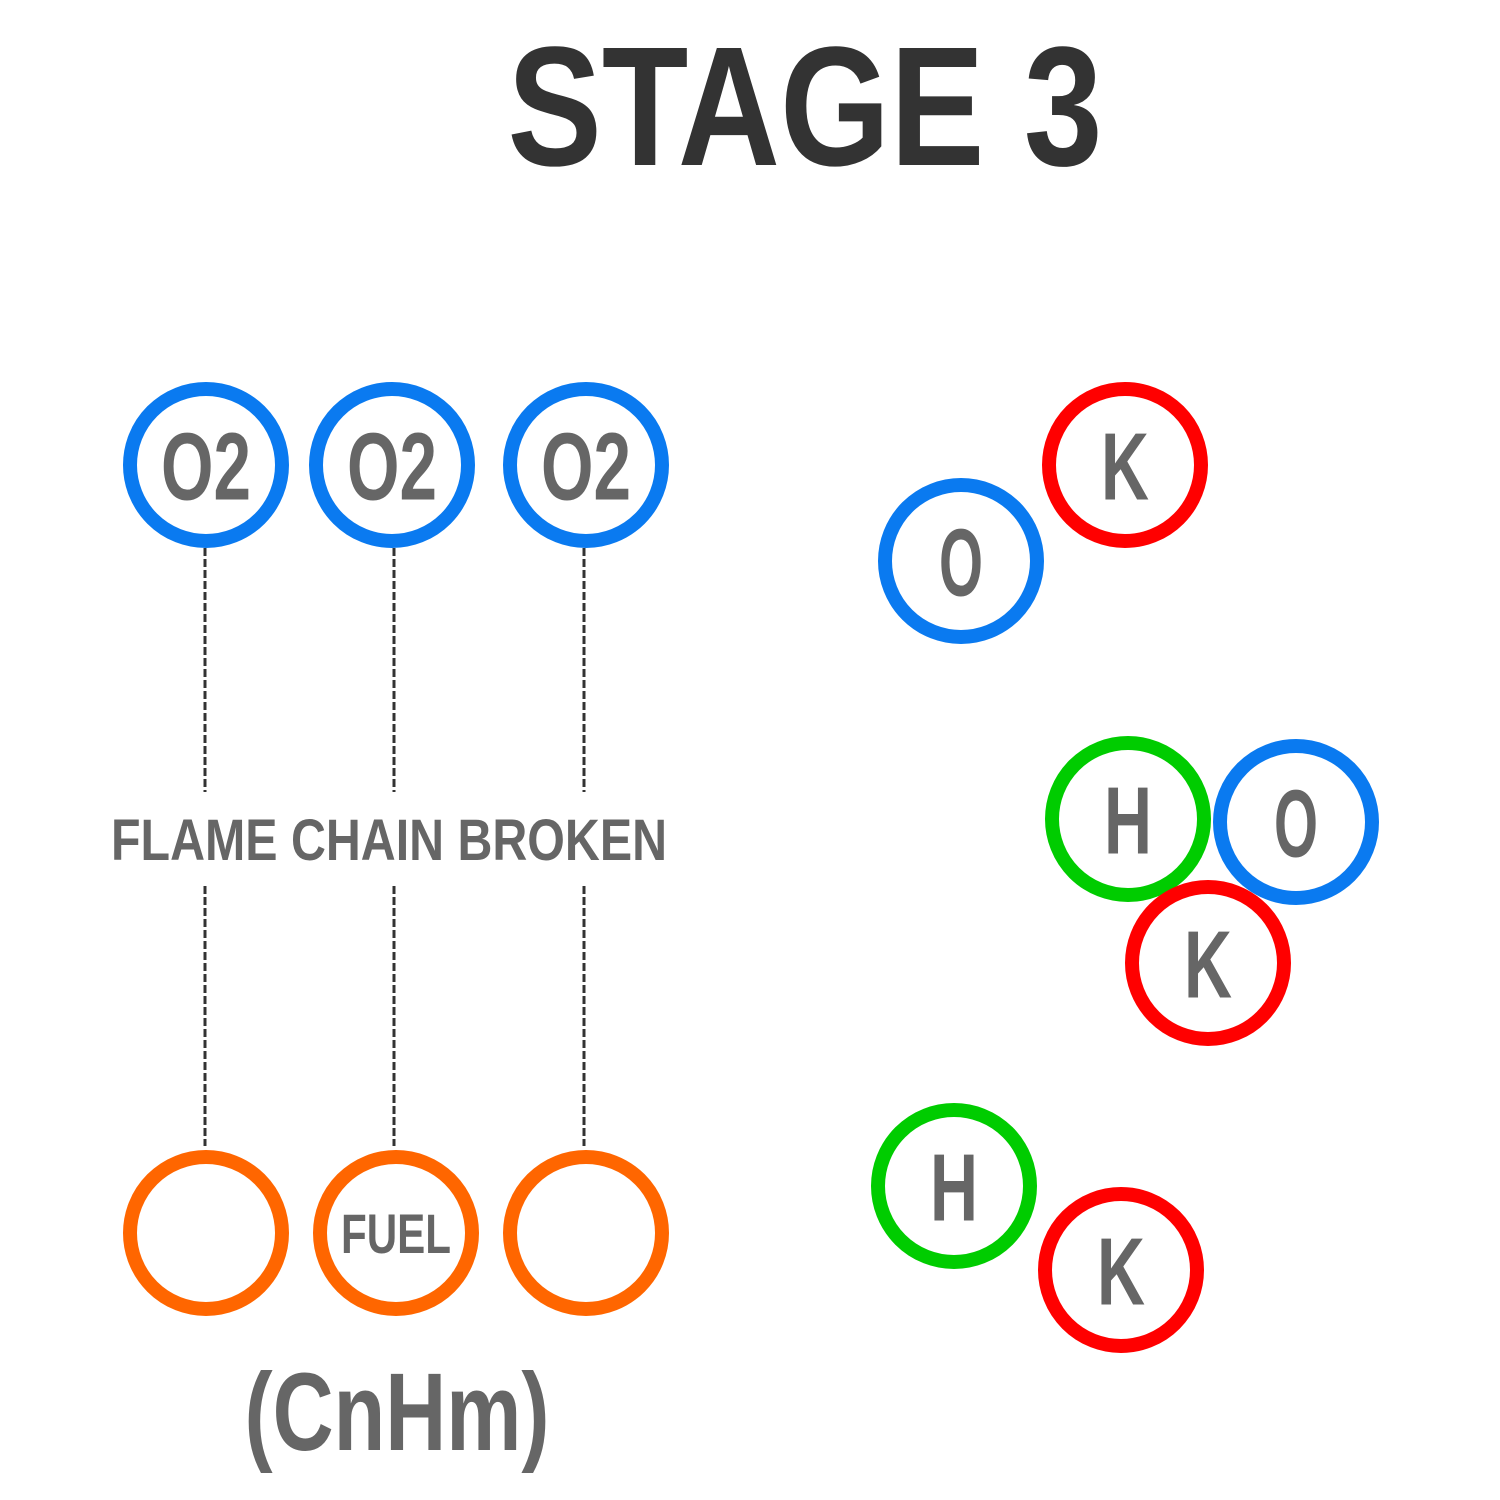 The image size is (1500, 1500). Describe the element at coordinates (389, 840) in the screenshot. I see `chain-label: FLAME CHAIN BROKEN` at that location.